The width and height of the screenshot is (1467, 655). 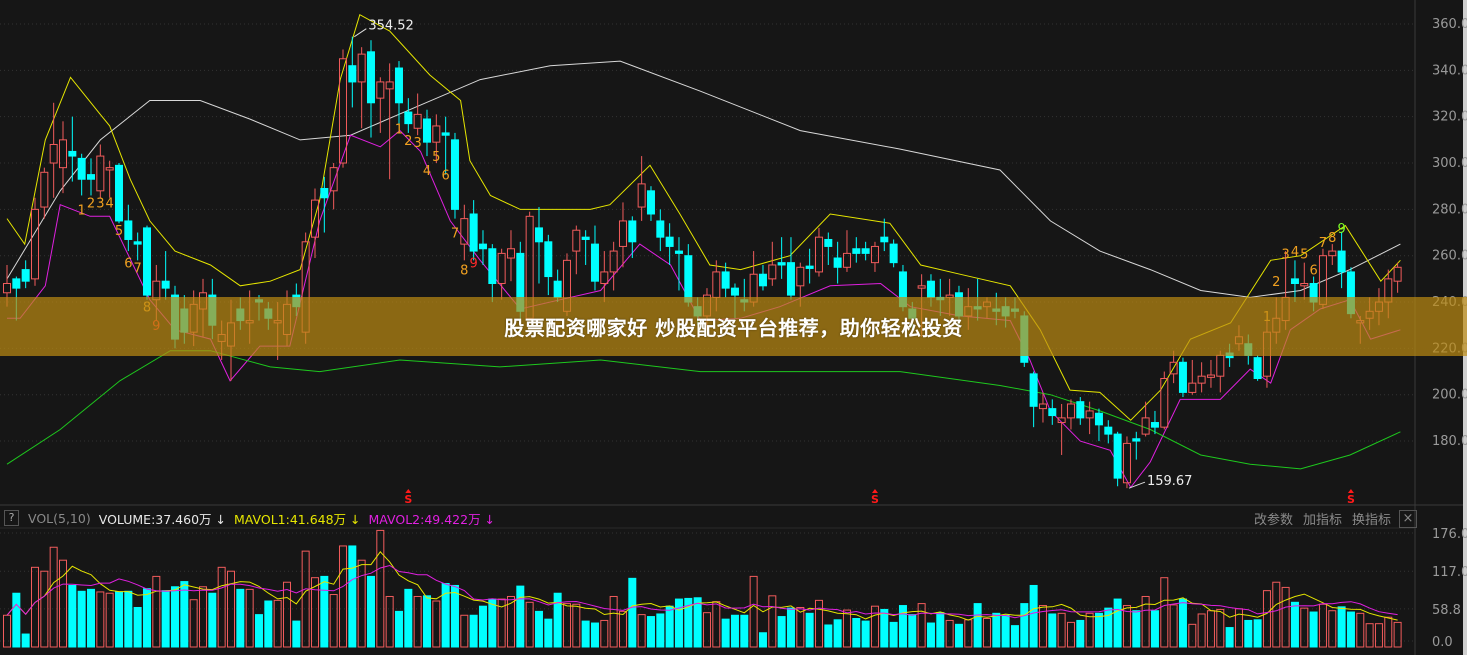 What do you see at coordinates (1446, 610) in the screenshot?
I see `volume-tick-label: 58.8` at bounding box center [1446, 610].